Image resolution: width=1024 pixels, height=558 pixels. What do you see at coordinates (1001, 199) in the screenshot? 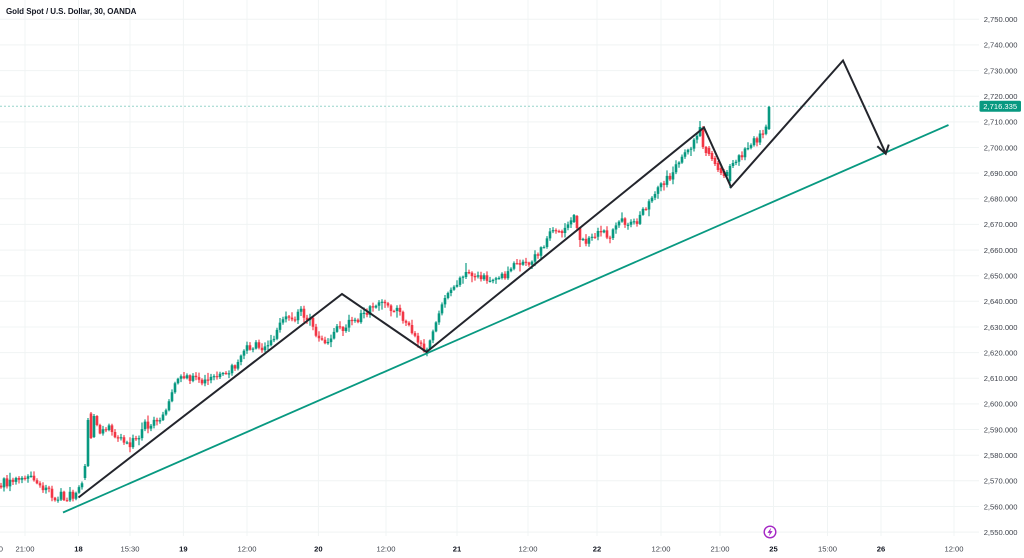
I see `svg-text: 2,680.000` at bounding box center [1001, 199].